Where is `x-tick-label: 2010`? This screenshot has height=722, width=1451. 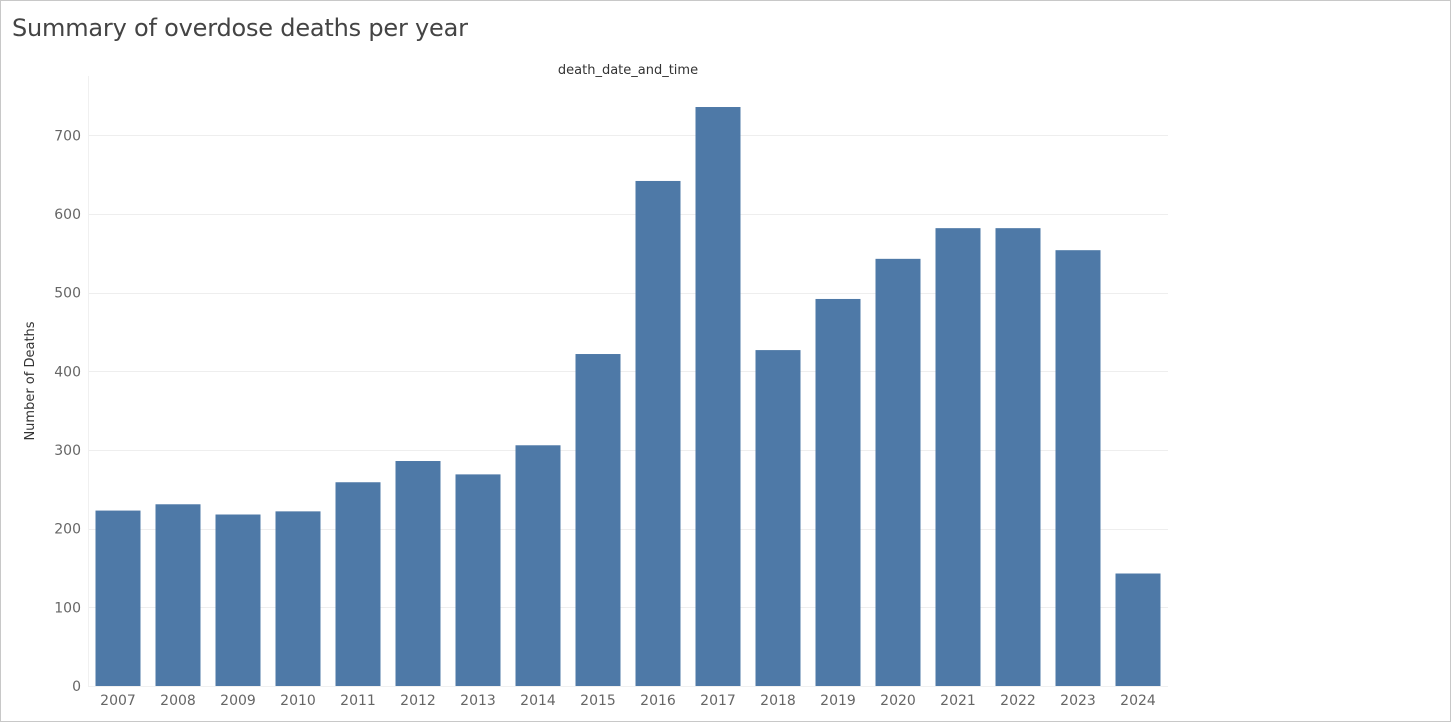
x-tick-label: 2010 is located at coordinates (298, 701).